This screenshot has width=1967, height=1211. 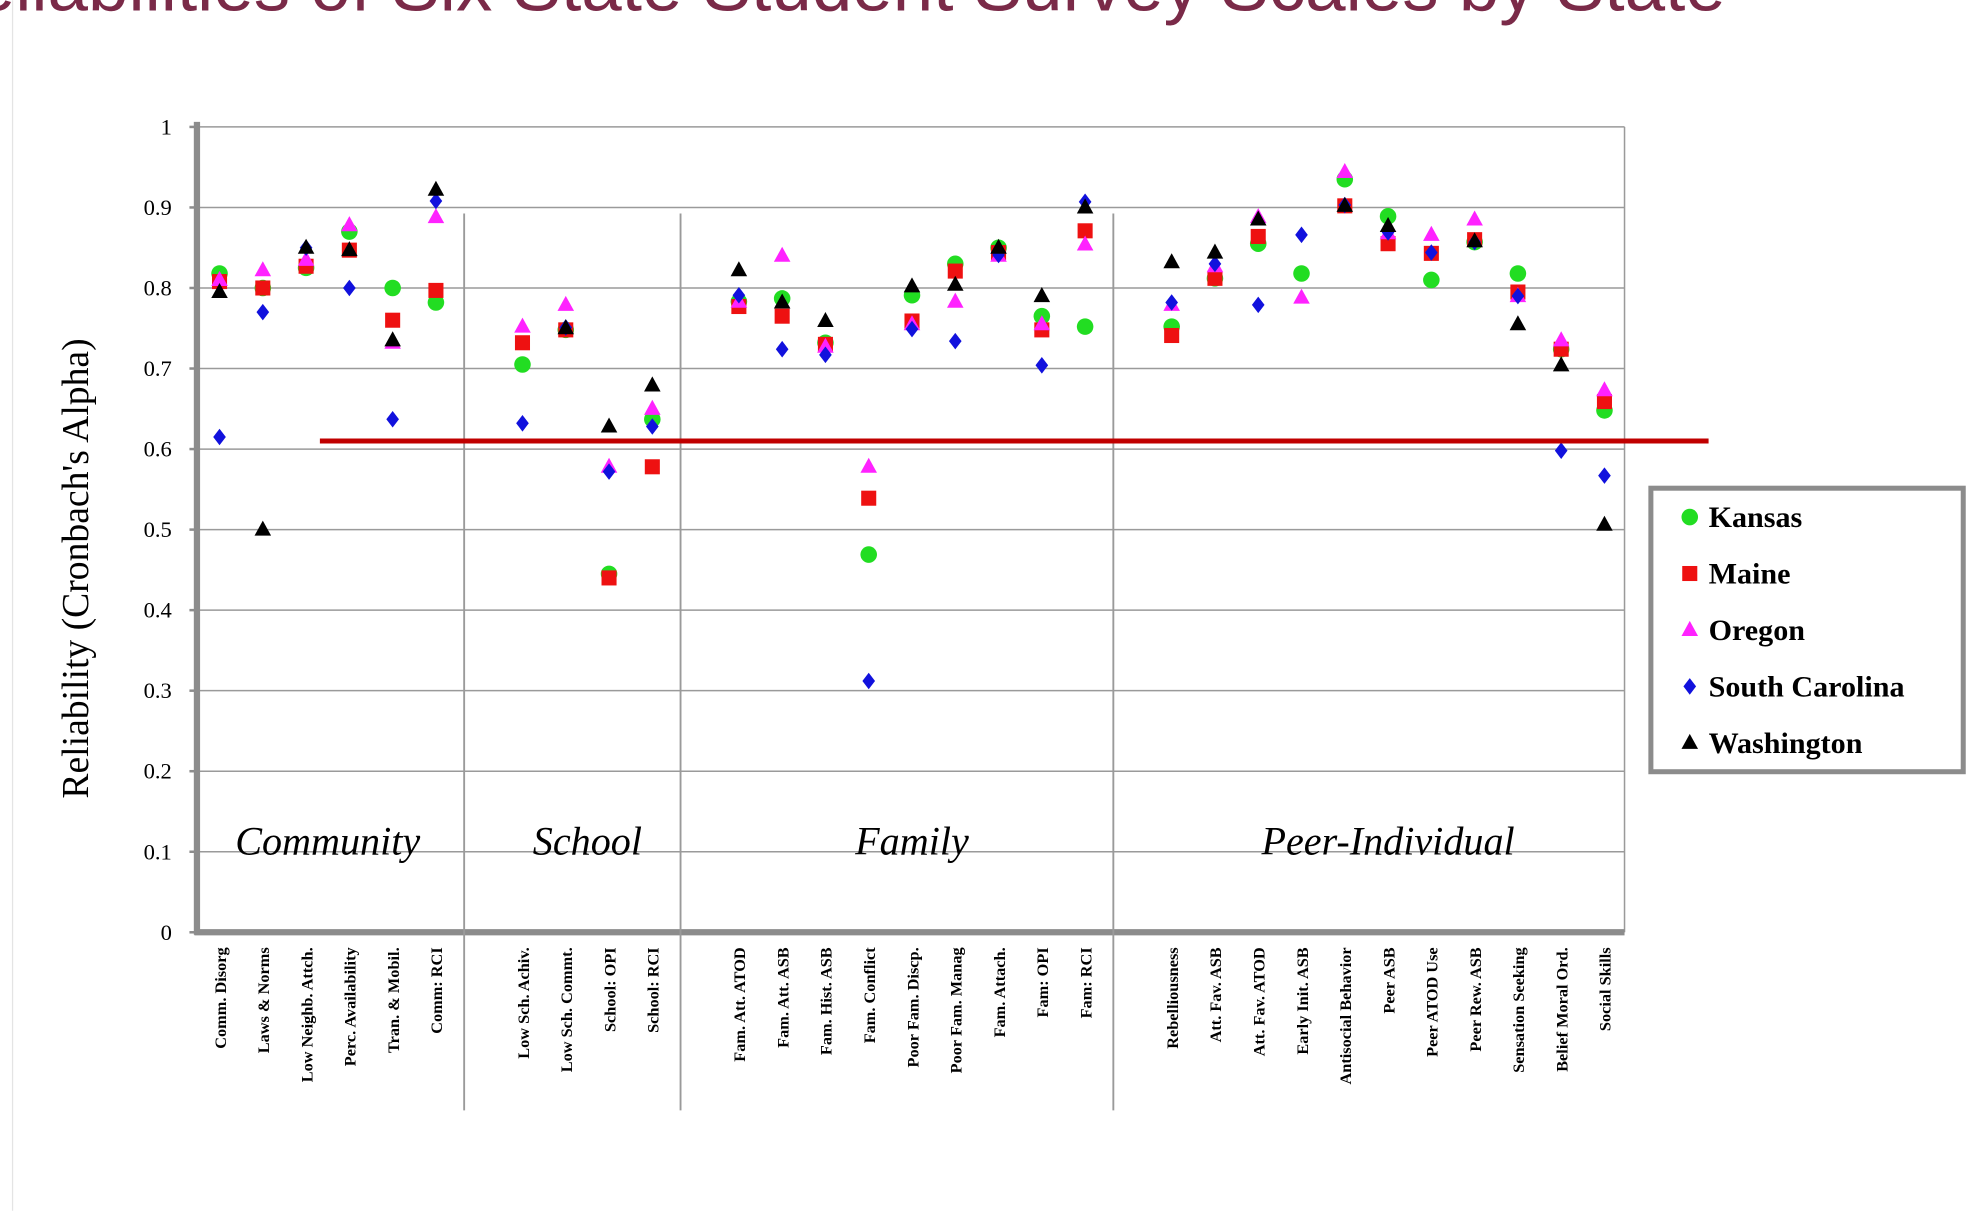 What do you see at coordinates (158, 529) in the screenshot?
I see `y-tick-label: 0.5` at bounding box center [158, 529].